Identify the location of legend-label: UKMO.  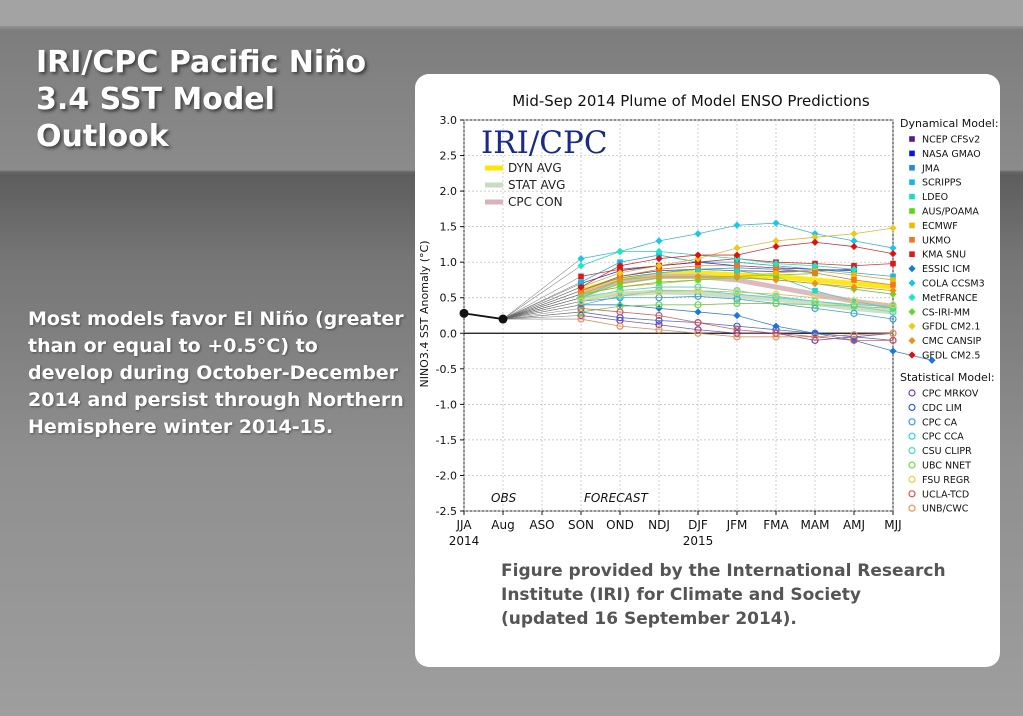
(936, 240).